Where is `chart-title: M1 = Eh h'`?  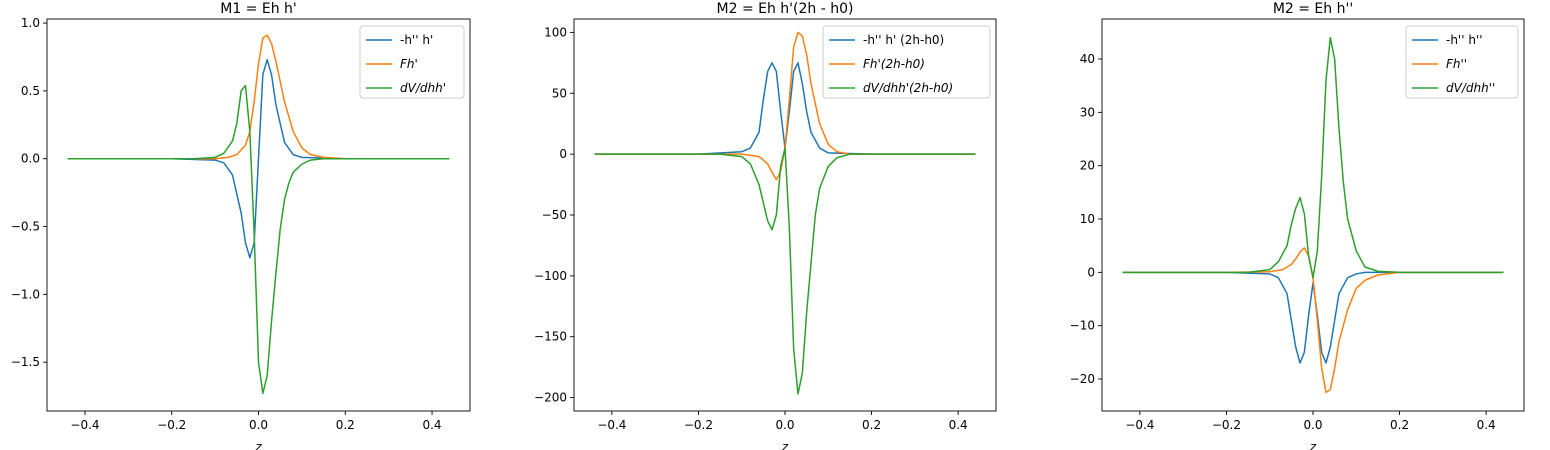 chart-title: M1 = Eh h' is located at coordinates (258, 9).